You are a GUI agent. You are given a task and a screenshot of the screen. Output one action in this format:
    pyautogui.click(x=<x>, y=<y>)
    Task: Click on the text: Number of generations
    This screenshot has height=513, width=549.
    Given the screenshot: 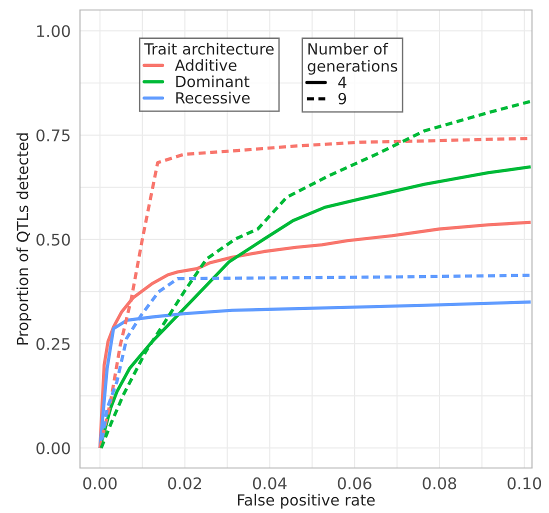 What is the action you would take?
    pyautogui.click(x=353, y=58)
    